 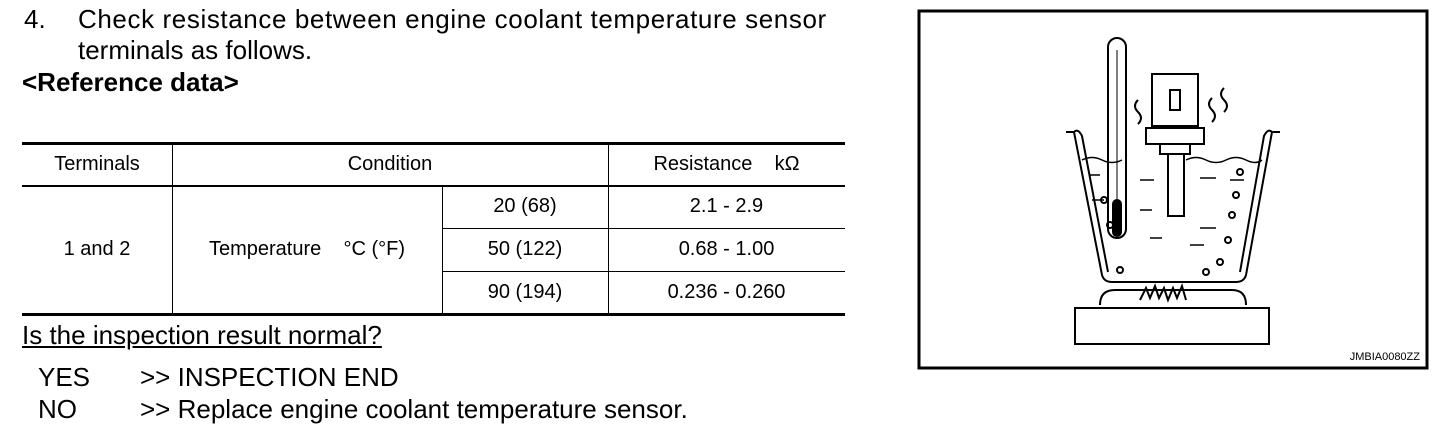 What do you see at coordinates (195, 50) in the screenshot?
I see `step-text: terminals as follows.` at bounding box center [195, 50].